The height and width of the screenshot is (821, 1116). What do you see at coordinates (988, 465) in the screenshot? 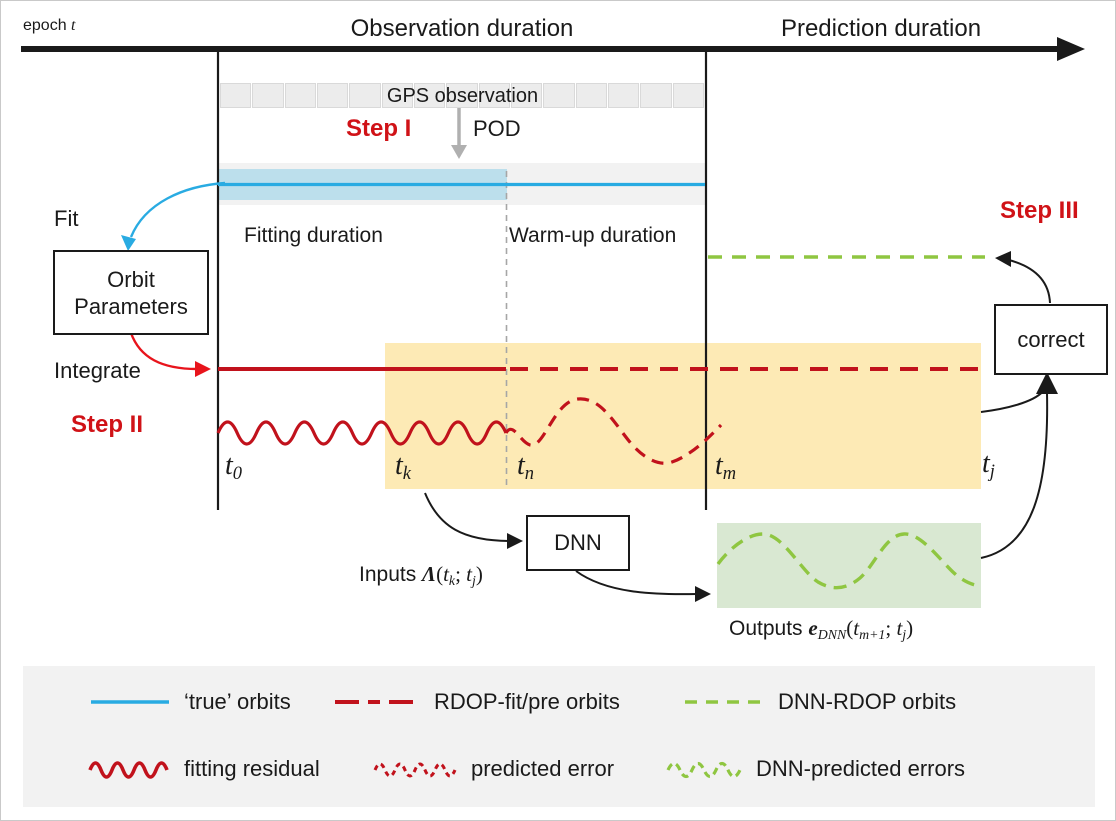
I see `tj-label: tj` at bounding box center [988, 465].